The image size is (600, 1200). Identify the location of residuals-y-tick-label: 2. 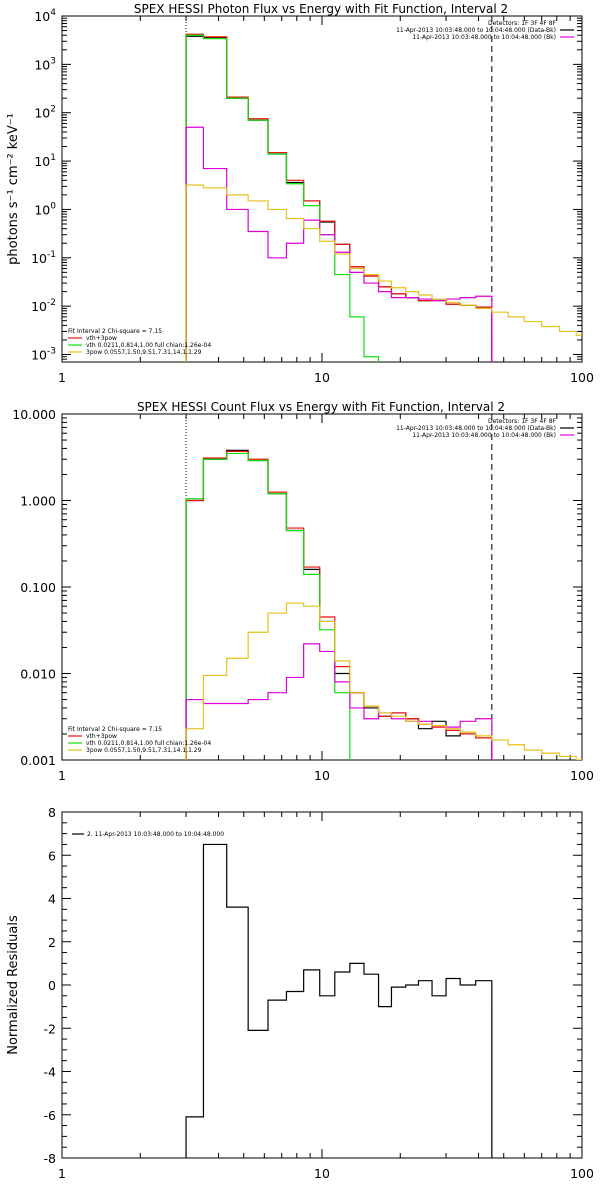
(52, 942).